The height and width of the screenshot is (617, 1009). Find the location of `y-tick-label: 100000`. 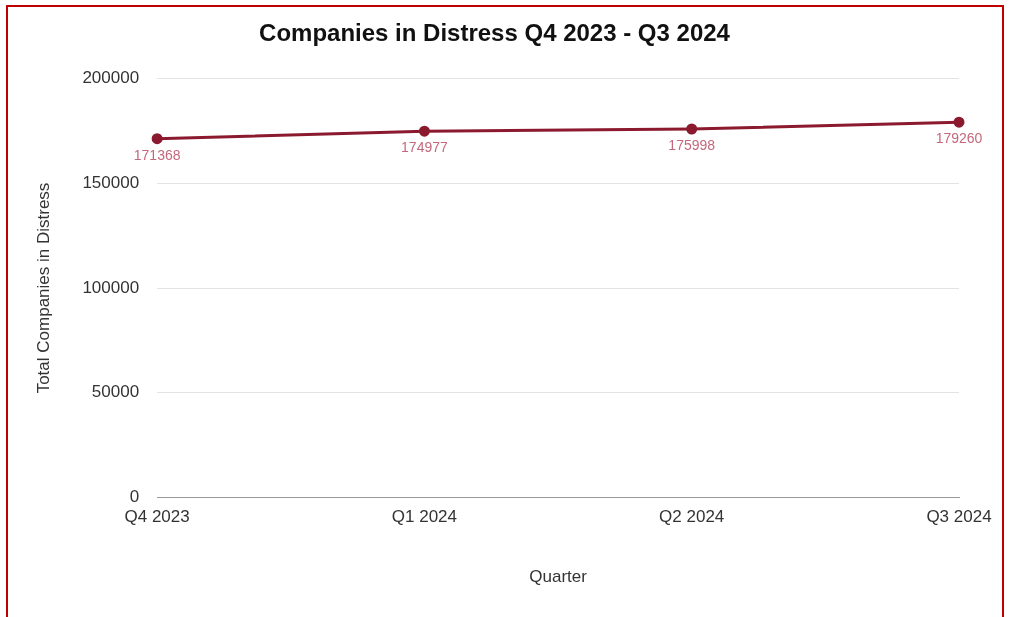

y-tick-label: 100000 is located at coordinates (111, 287).